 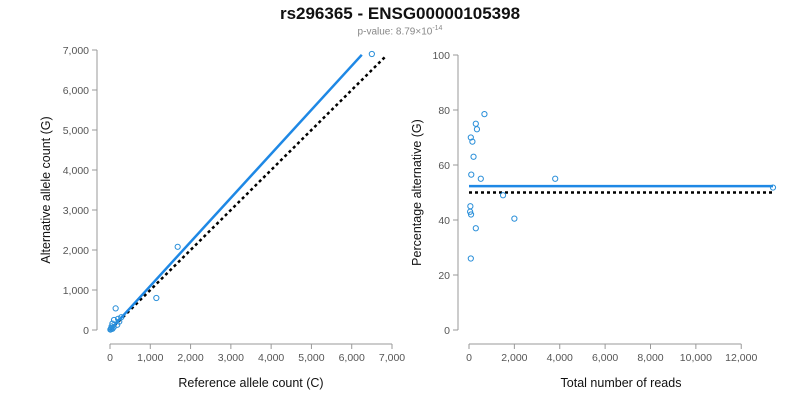 What do you see at coordinates (400, 13) in the screenshot?
I see `page-title: rs296365 - ENSG00000105398` at bounding box center [400, 13].